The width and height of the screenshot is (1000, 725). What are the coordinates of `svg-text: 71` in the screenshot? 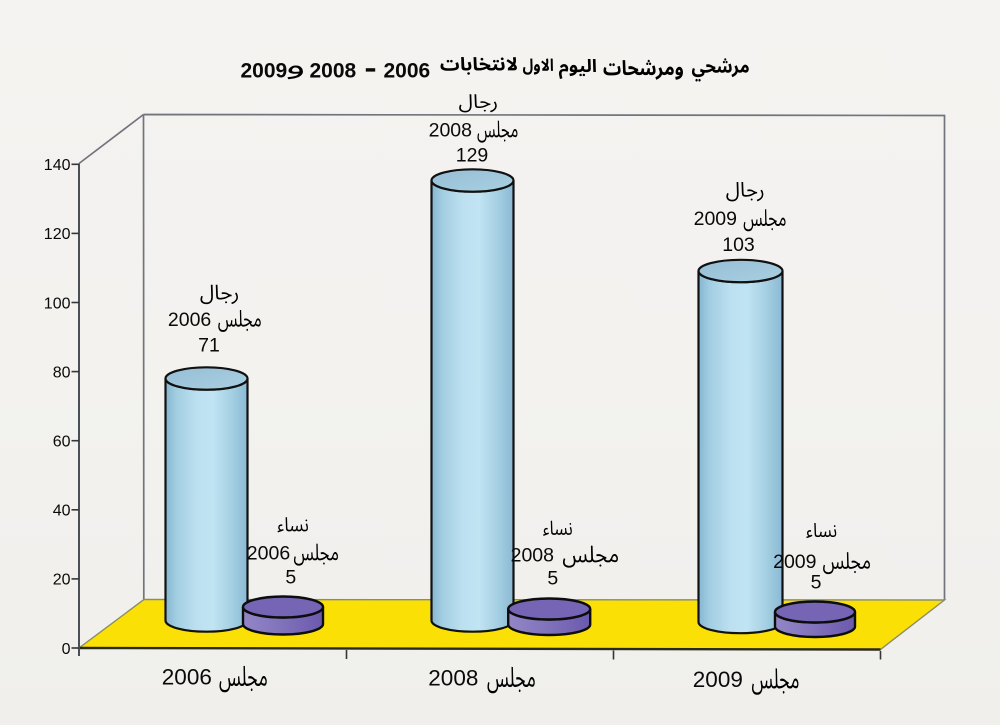 It's located at (209, 346).